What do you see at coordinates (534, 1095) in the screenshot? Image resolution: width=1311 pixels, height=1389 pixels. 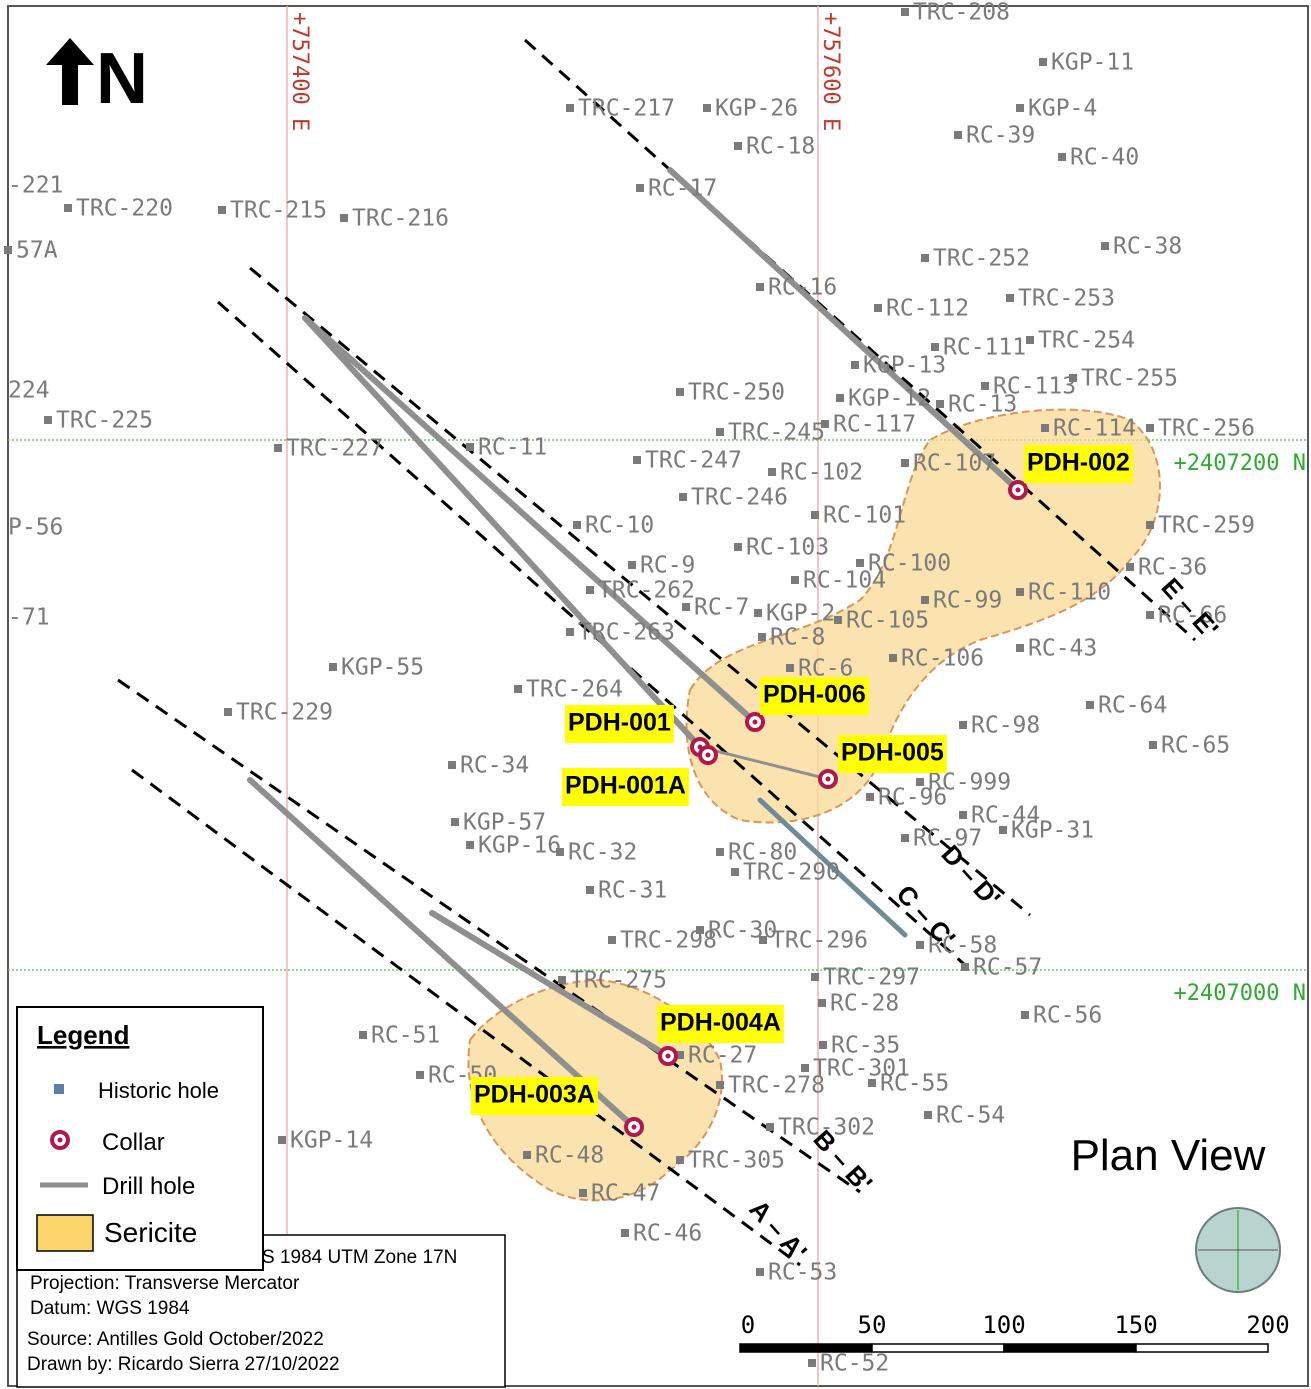 I see `drill-hole-label: PDH-003A` at bounding box center [534, 1095].